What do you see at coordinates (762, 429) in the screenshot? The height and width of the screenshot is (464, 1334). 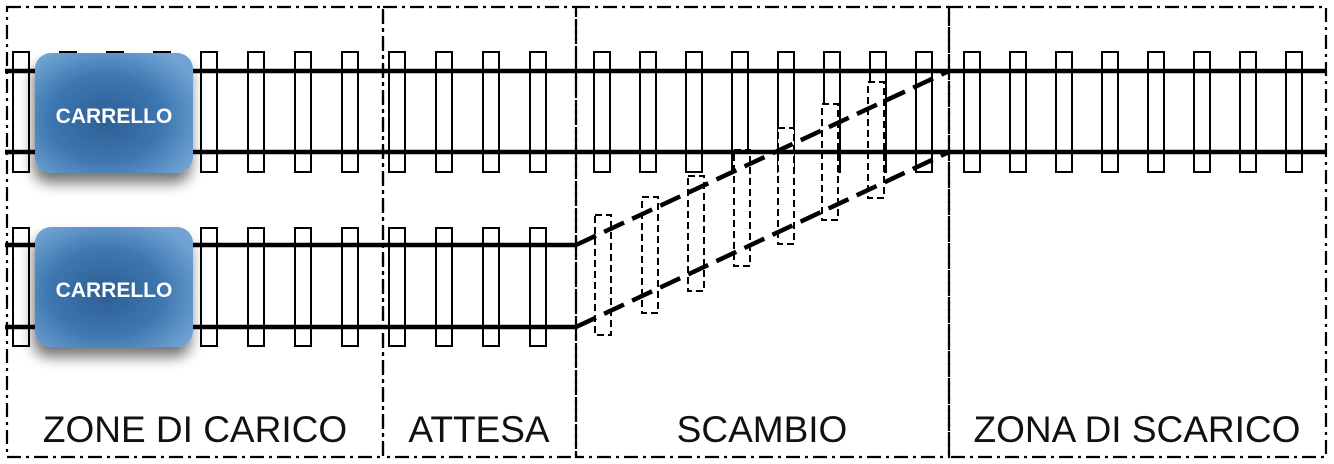 I see `zone-label-scambio: SCAMBIO` at bounding box center [762, 429].